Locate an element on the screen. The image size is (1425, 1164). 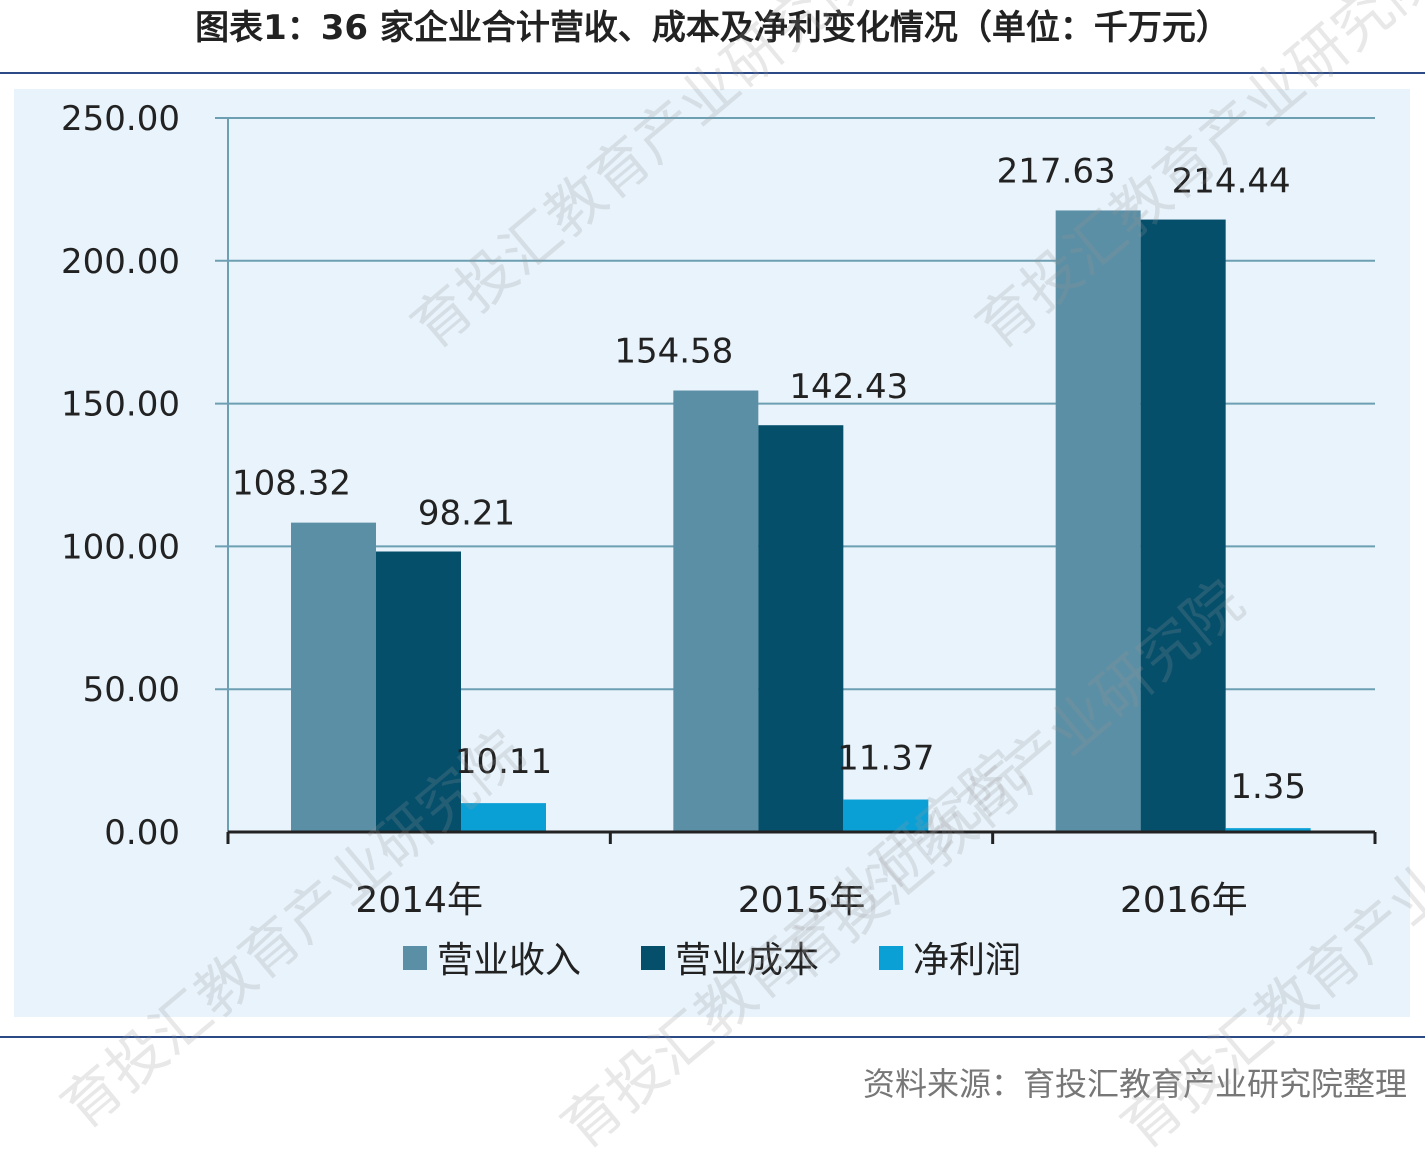
bar-营业成本-2014年 is located at coordinates (418, 691).